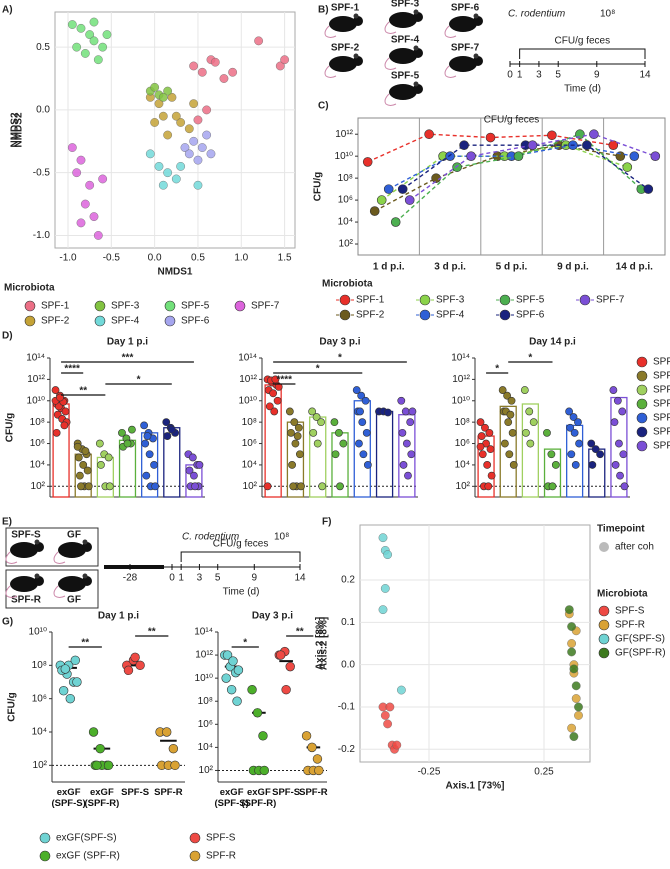 This screenshot has width=670, height=869. Describe the element at coordinates (285, 258) in the screenshot. I see `x-tick-label: 1.5` at that location.